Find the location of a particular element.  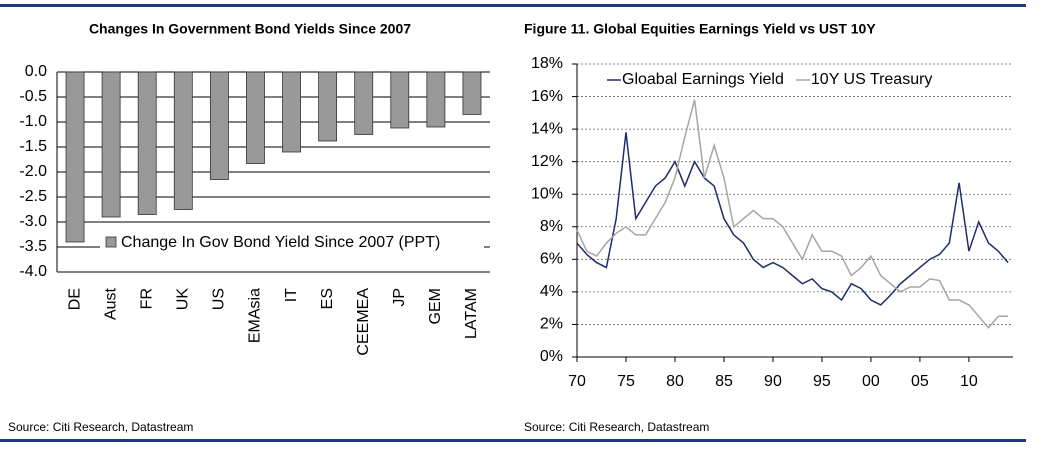

legend-box is located at coordinates (292, 242).